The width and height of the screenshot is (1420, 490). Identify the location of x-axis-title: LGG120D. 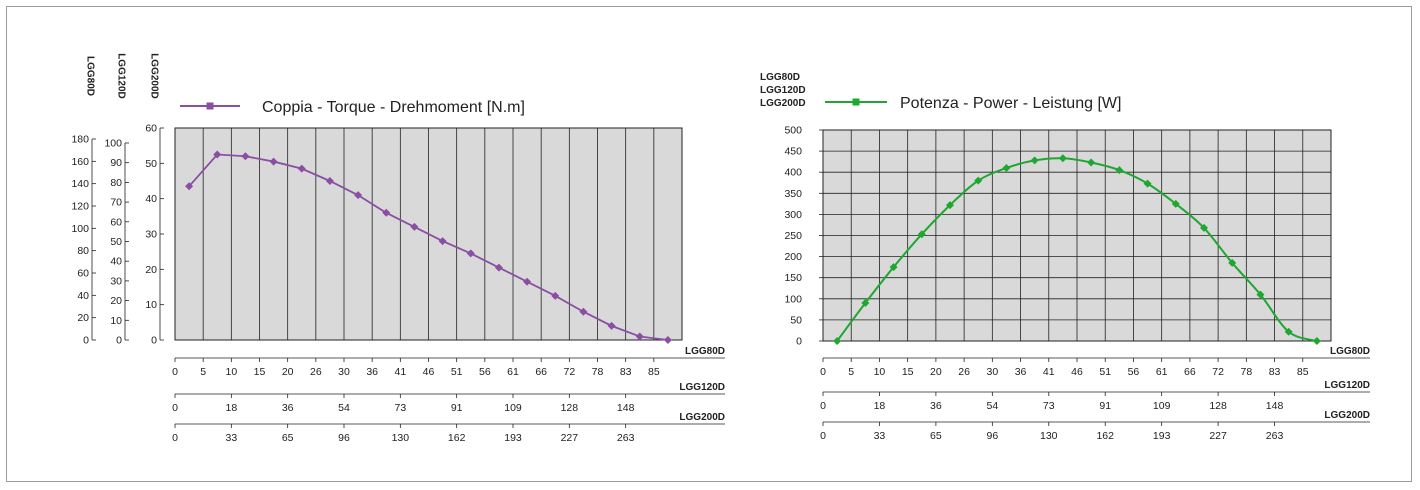
(1347, 385).